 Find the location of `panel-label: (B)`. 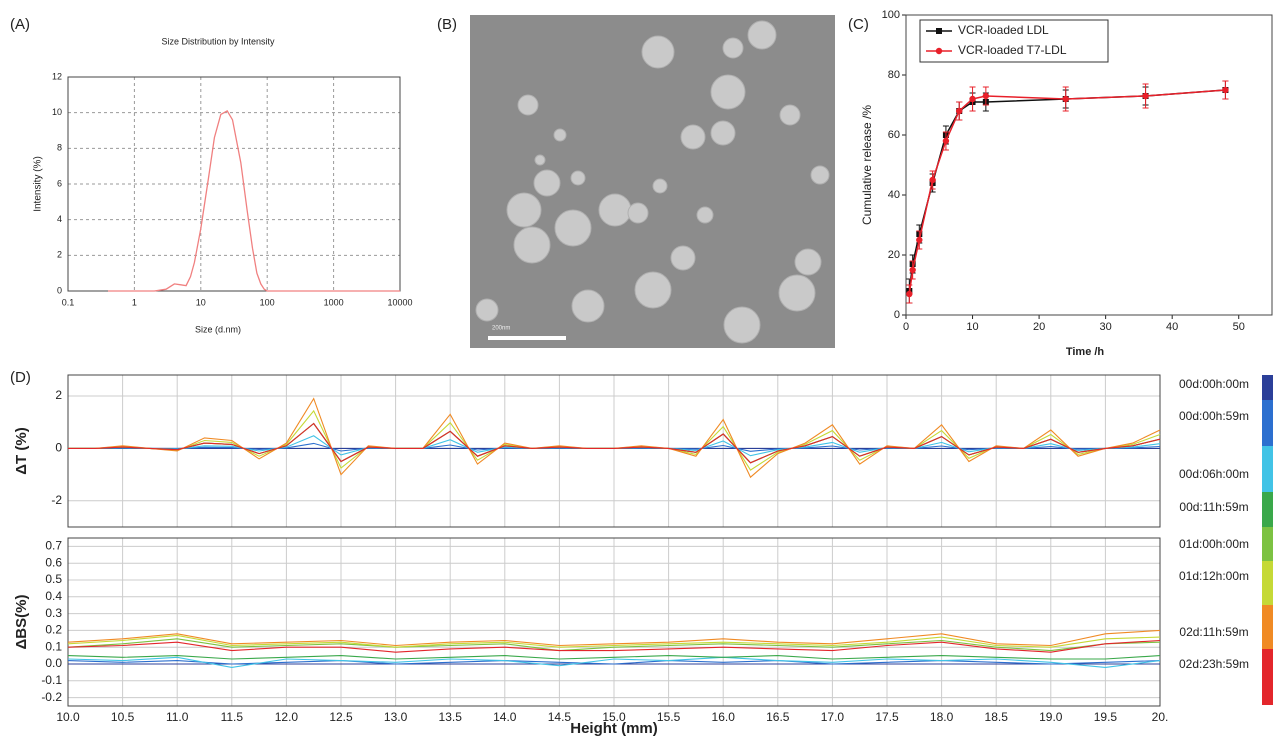

panel-label: (B) is located at coordinates (447, 24).